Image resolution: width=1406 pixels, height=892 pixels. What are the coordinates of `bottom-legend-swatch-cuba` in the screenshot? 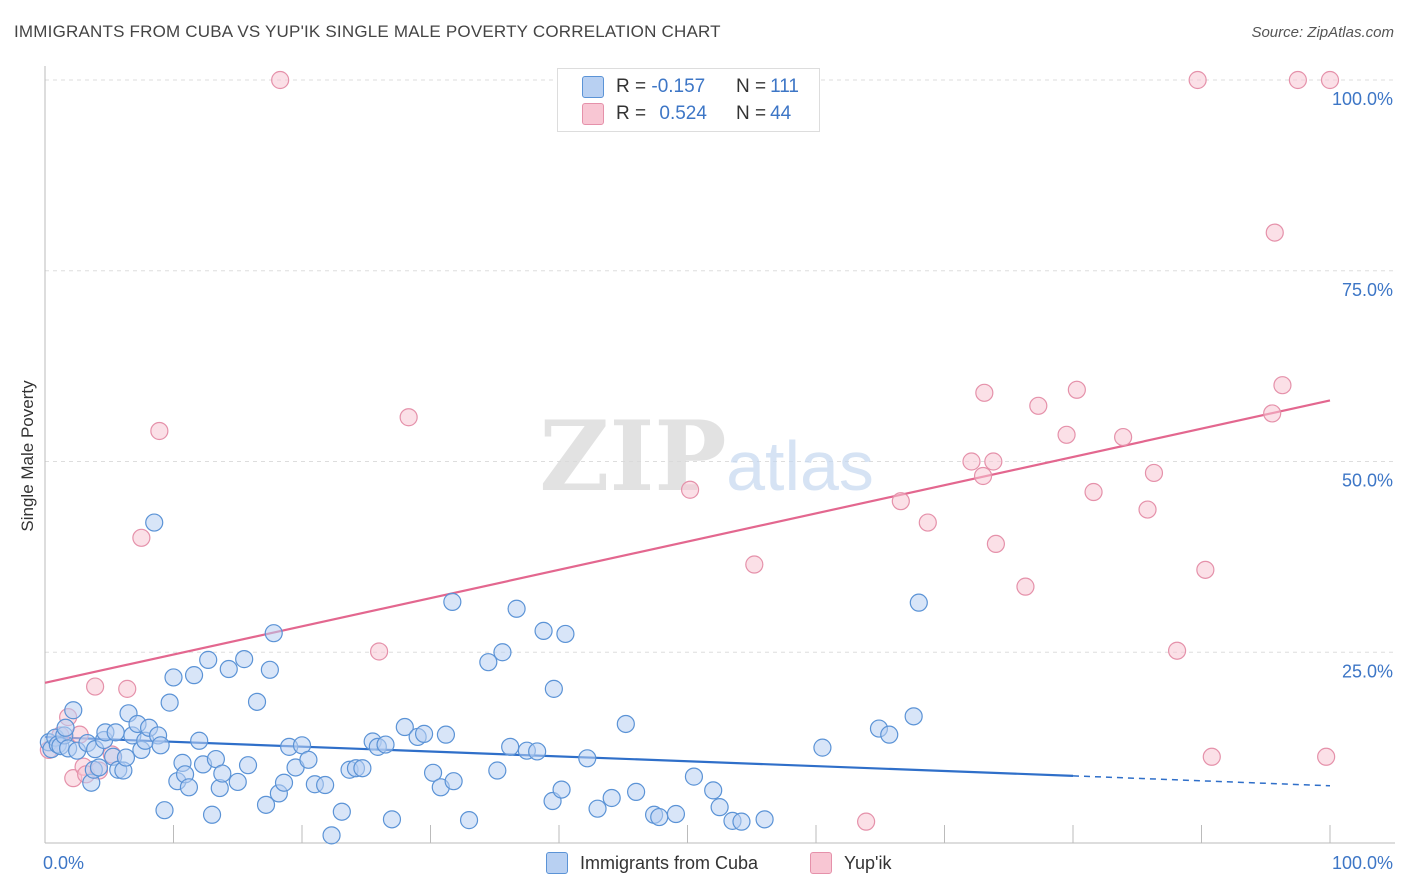 It's located at (557, 863).